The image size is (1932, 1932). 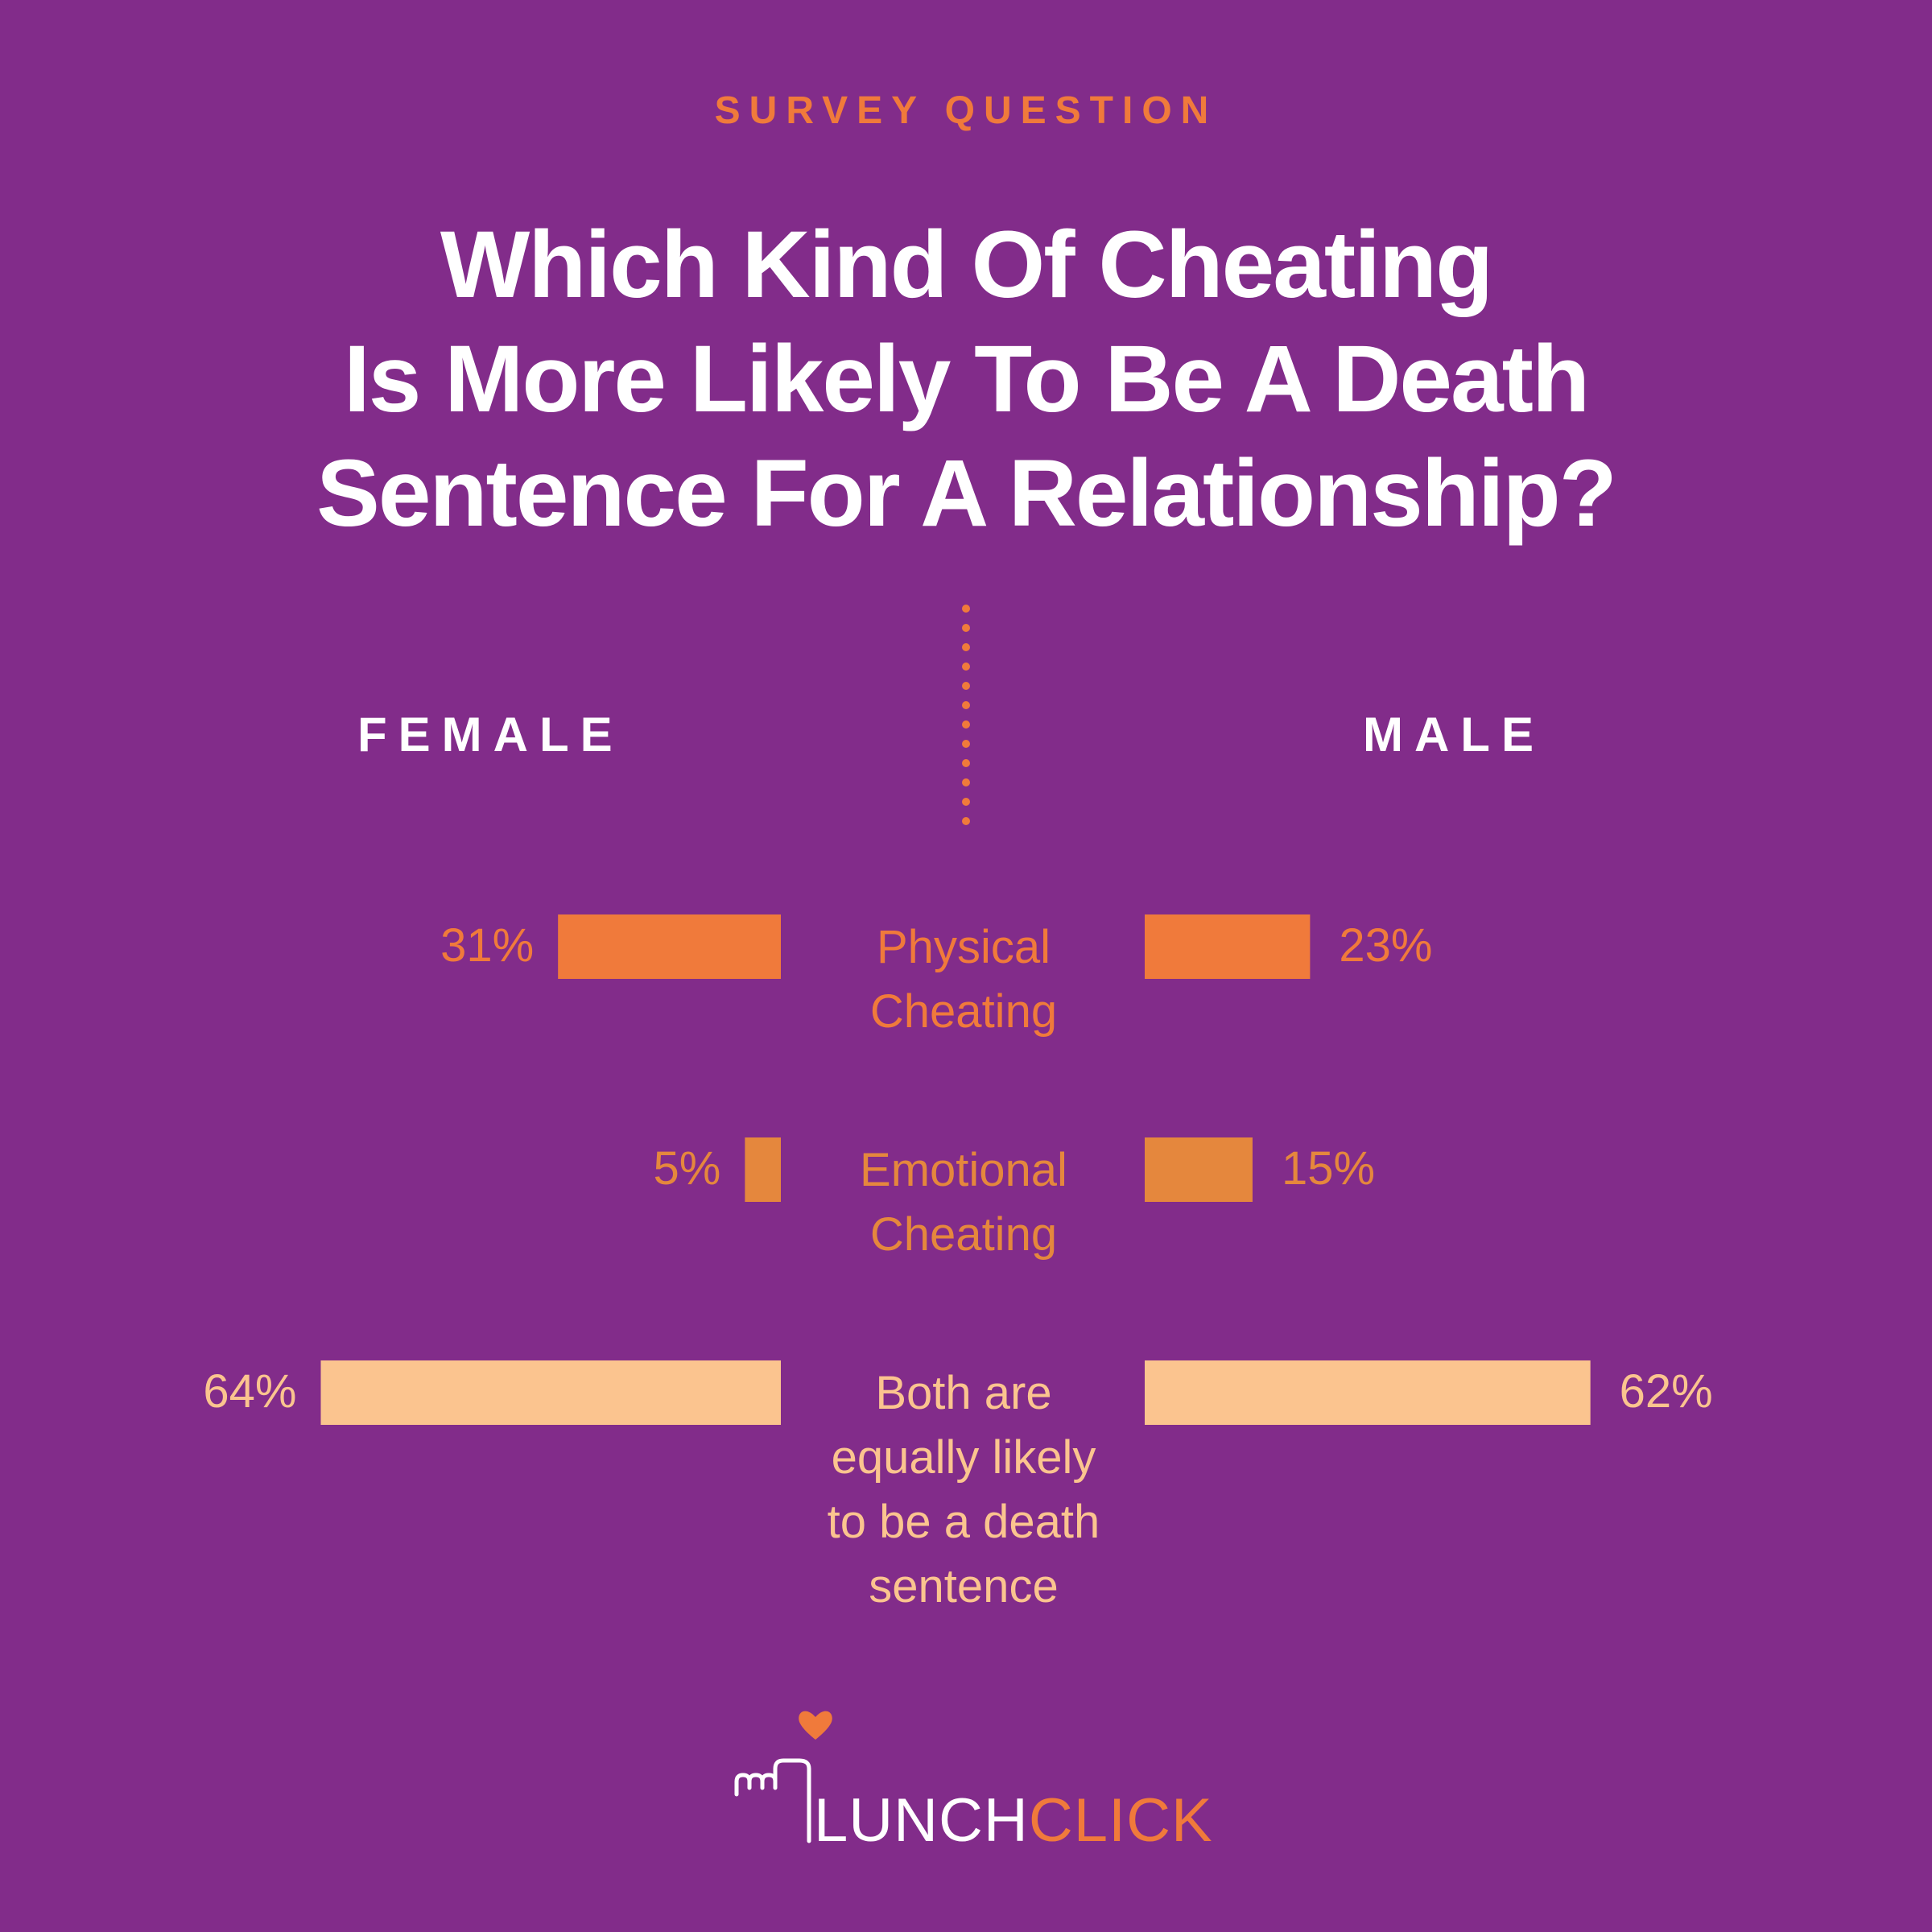 I want to click on female-value-label: 64%, so click(x=249, y=1391).